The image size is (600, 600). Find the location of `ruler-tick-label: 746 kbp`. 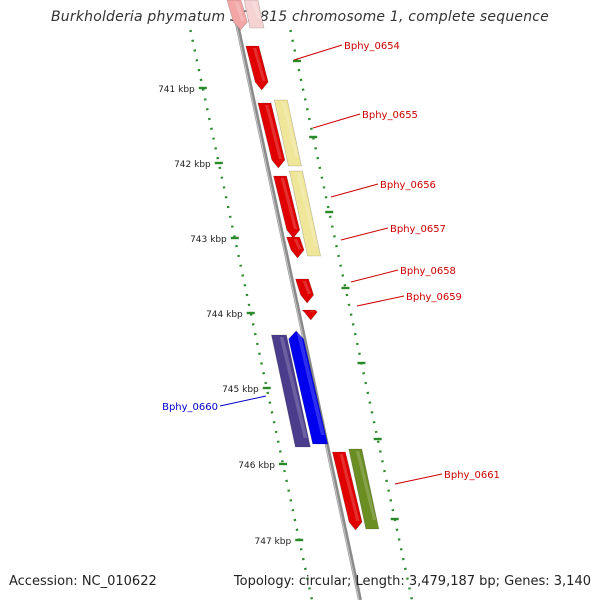

ruler-tick-label: 746 kbp is located at coordinates (256, 466).